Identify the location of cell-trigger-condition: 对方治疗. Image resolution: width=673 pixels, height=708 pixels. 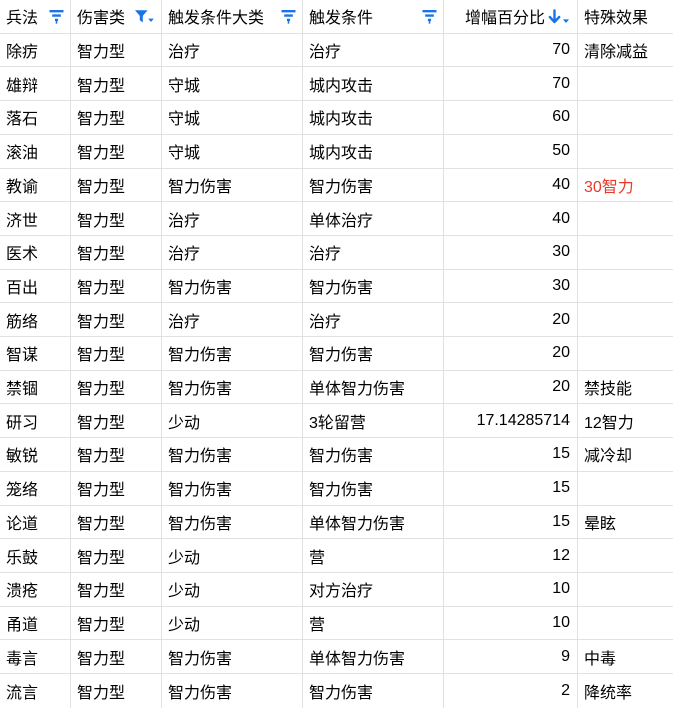
(373, 589).